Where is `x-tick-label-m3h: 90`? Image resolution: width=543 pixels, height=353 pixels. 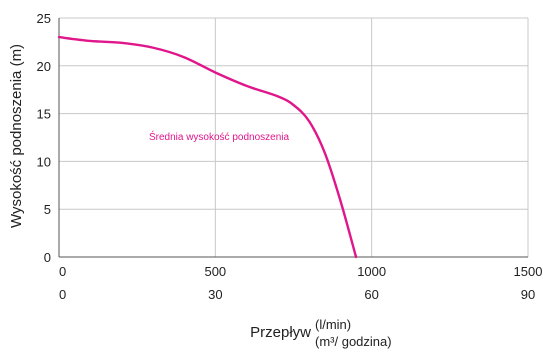 x-tick-label-m3h: 90 is located at coordinates (528, 294).